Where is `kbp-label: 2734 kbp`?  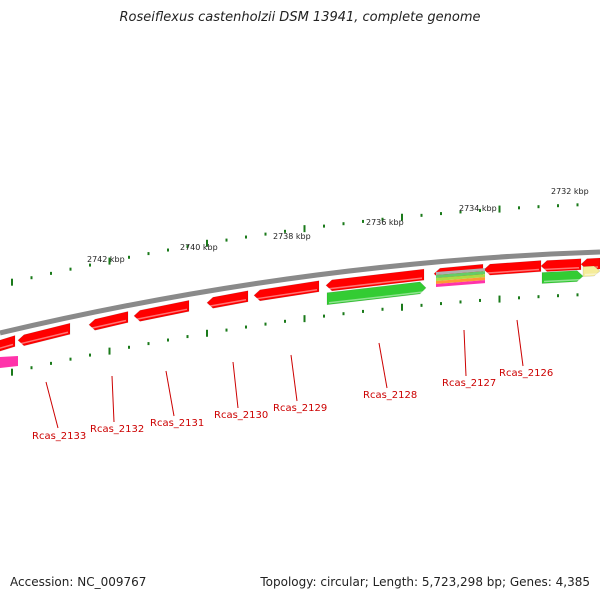
kbp-label: 2734 kbp is located at coordinates (478, 208).